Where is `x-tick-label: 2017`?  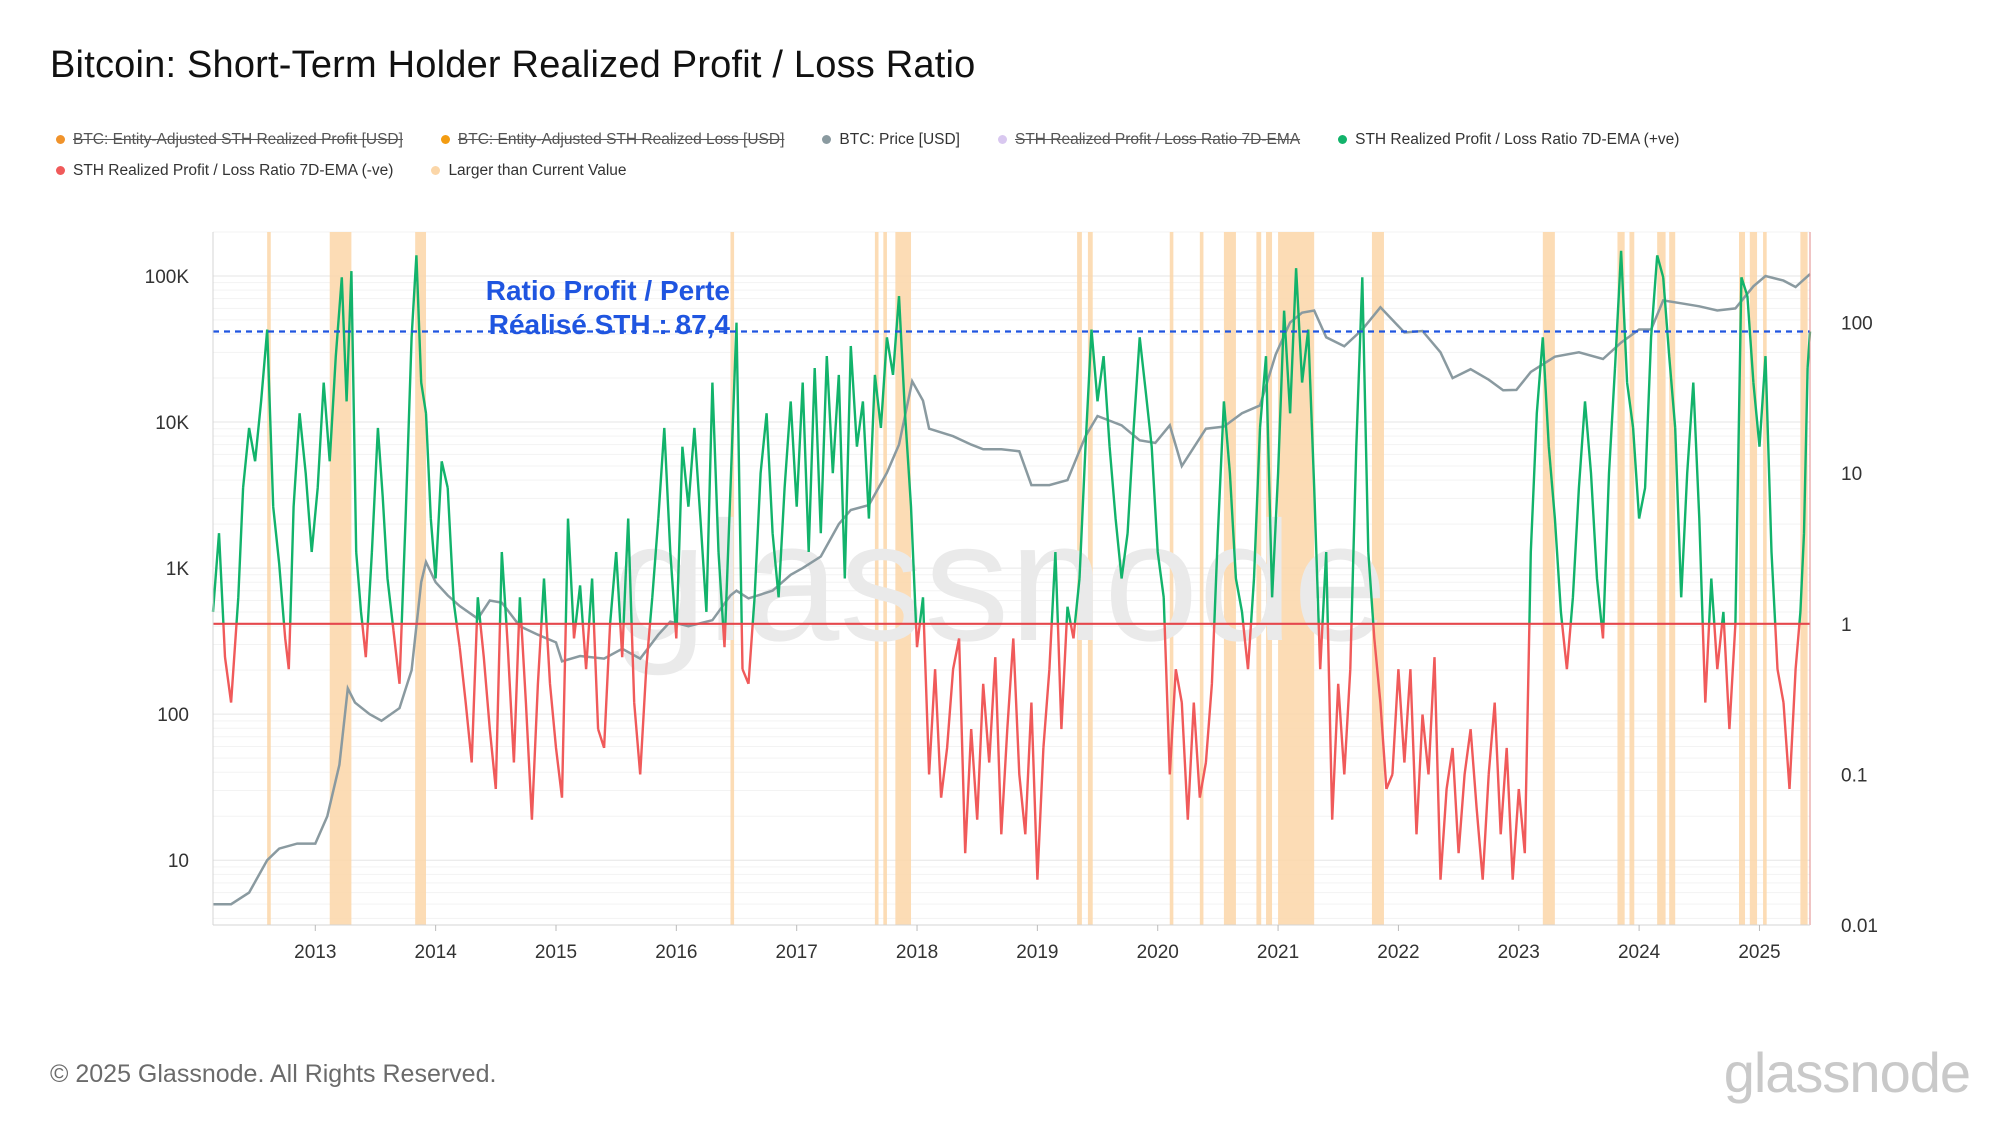
x-tick-label: 2017 is located at coordinates (797, 952).